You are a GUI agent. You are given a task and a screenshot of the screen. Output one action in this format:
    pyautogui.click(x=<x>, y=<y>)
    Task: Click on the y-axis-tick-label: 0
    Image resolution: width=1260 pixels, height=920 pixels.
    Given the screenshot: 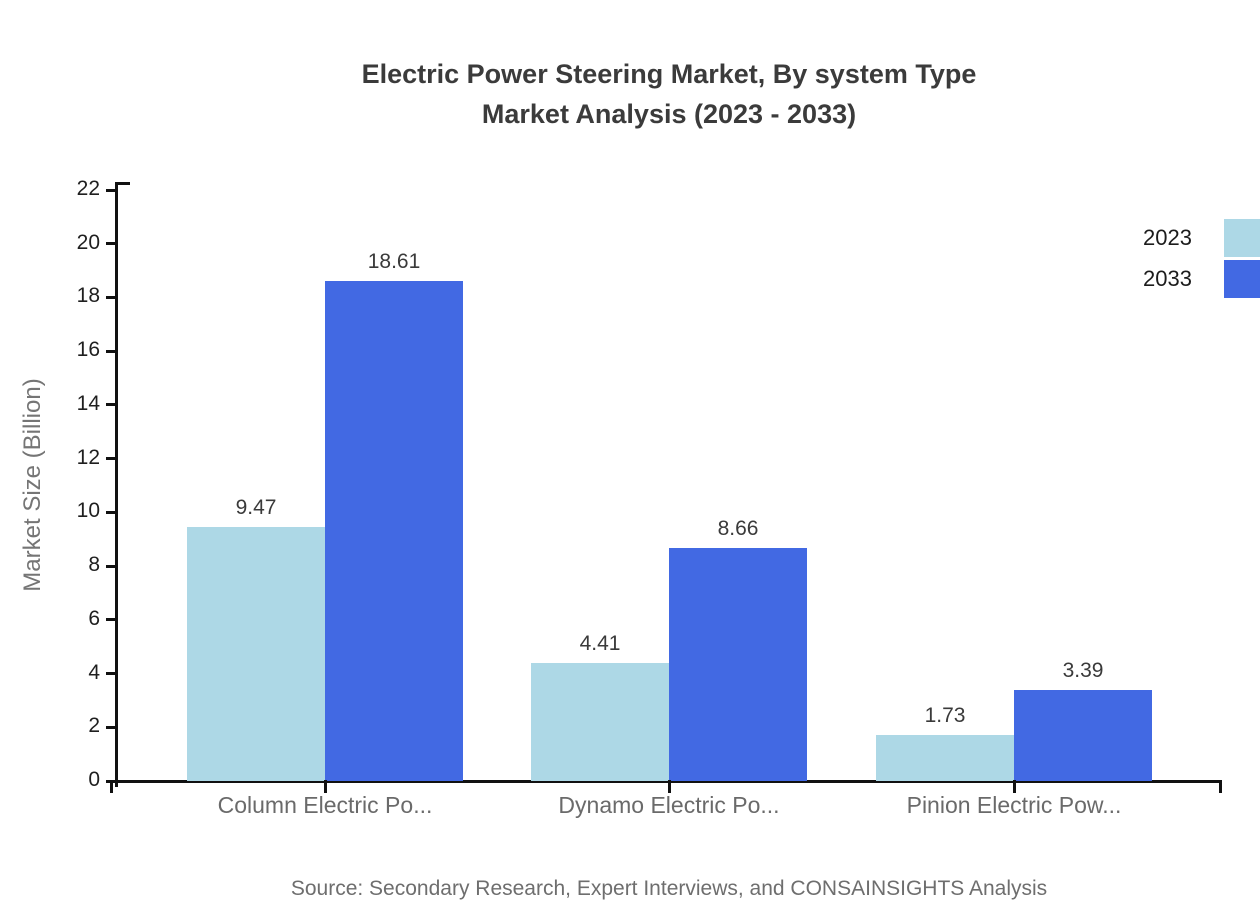 What is the action you would take?
    pyautogui.click(x=94, y=779)
    